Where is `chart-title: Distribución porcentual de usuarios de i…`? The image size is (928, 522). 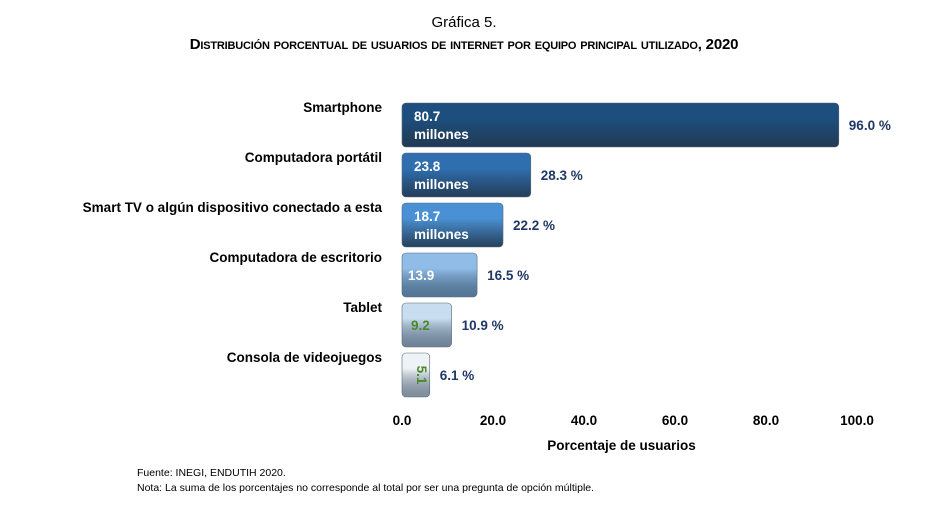 chart-title: Distribución porcentual de usuarios de i… is located at coordinates (464, 44).